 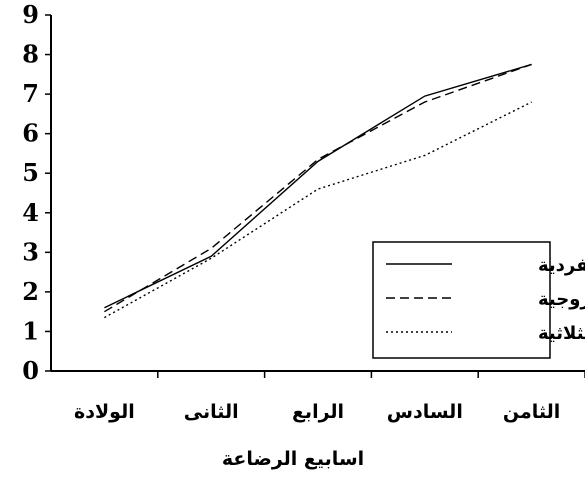 What do you see at coordinates (318, 412) in the screenshot?
I see `x-tick-label: الرابع` at bounding box center [318, 412].